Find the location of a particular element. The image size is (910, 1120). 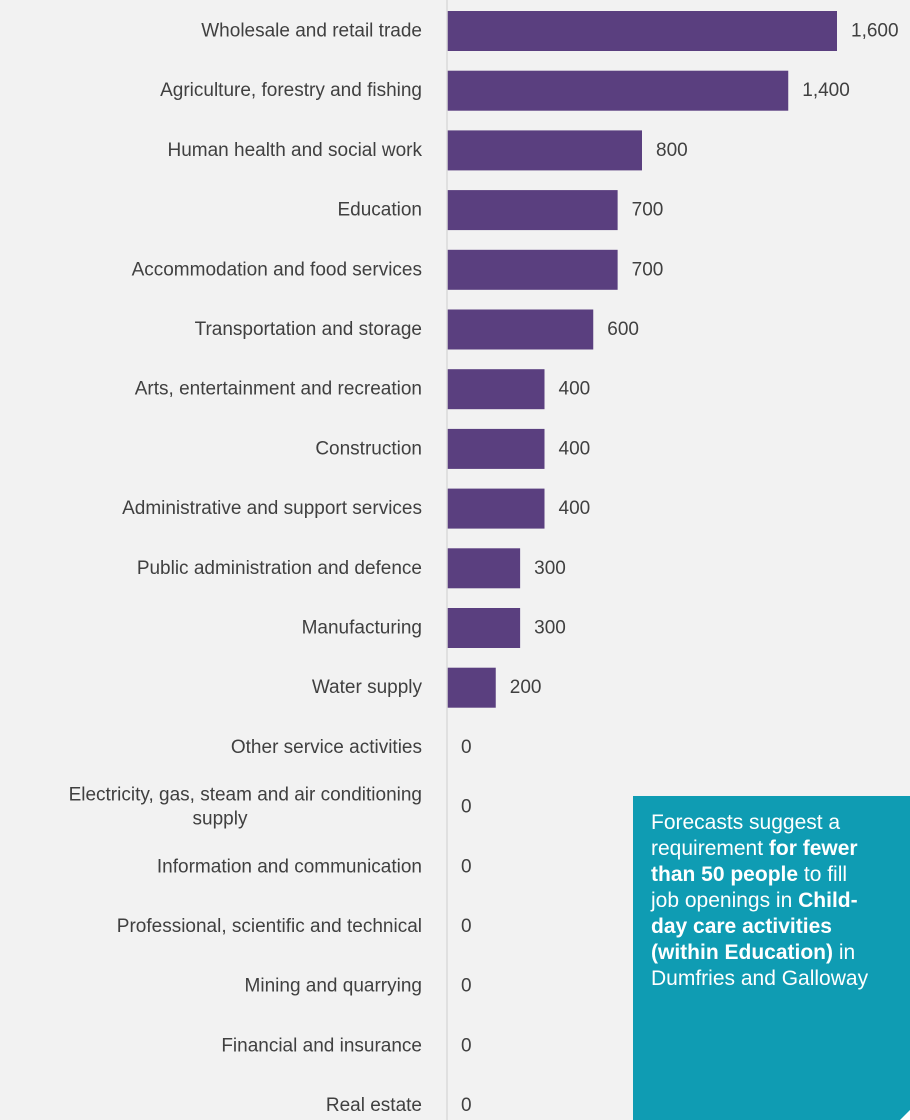

callout-corner-fold is located at coordinates (905, 1115).